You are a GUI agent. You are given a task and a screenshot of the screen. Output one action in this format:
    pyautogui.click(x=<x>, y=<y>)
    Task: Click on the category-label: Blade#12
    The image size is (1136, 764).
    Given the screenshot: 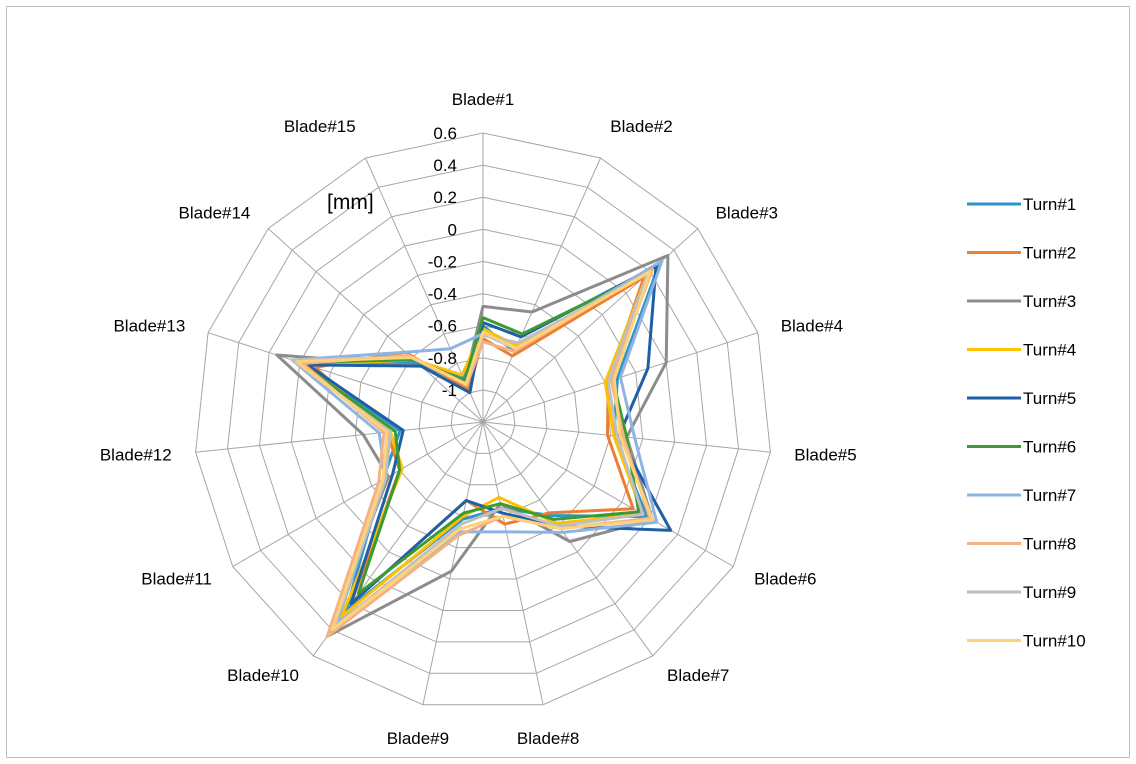 What is the action you would take?
    pyautogui.click(x=136, y=455)
    